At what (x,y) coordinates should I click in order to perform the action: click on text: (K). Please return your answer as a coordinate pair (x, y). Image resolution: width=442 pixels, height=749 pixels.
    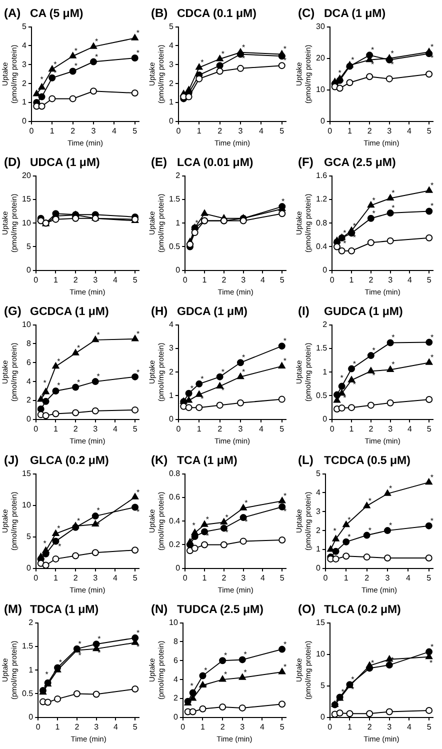
    Looking at the image, I should click on (160, 460).